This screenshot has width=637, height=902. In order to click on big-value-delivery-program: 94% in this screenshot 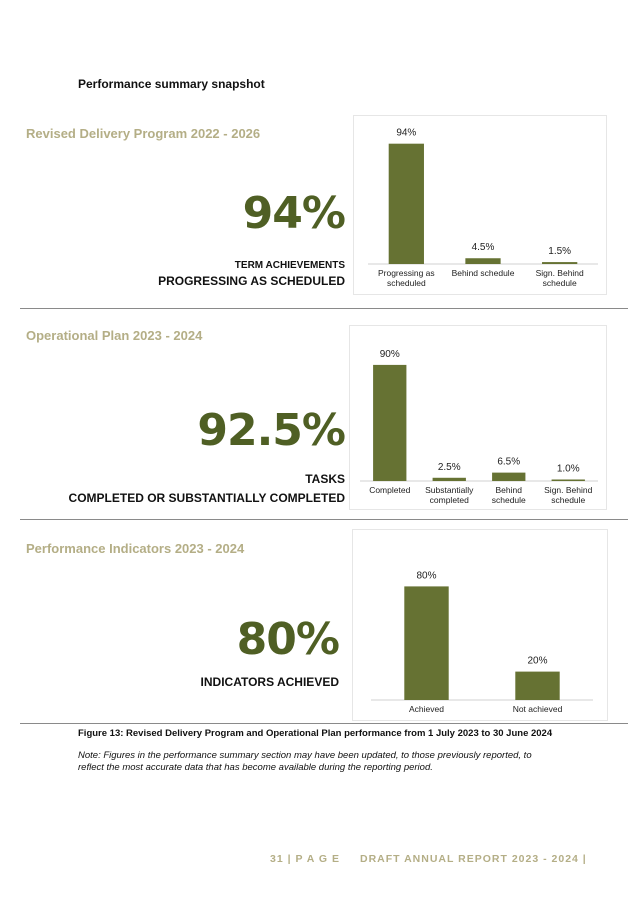, I will do `click(294, 213)`.